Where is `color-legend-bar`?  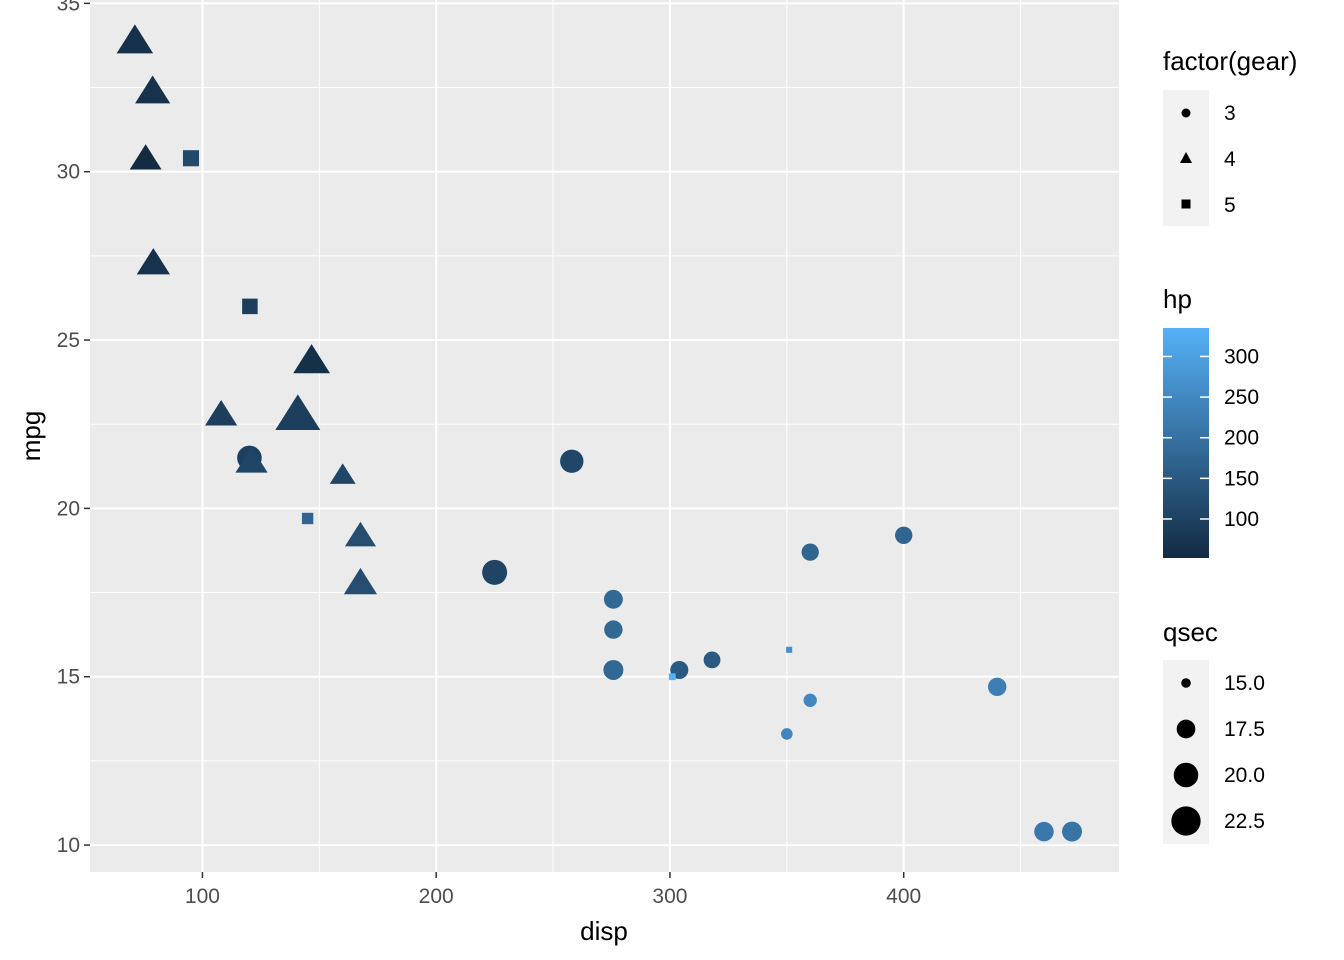 color-legend-bar is located at coordinates (1186, 443).